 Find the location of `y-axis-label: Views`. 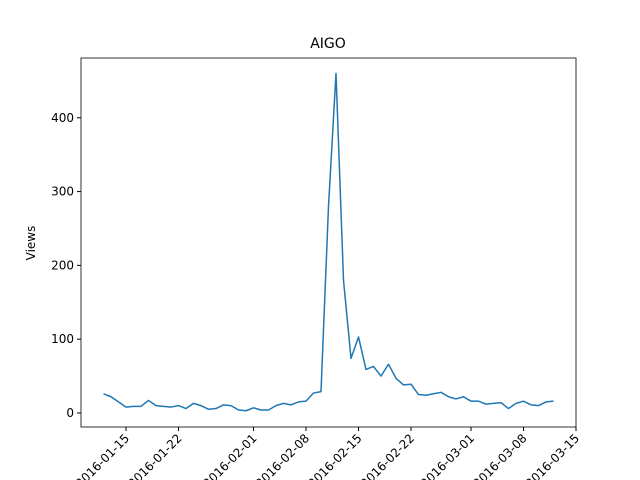

y-axis-label: Views is located at coordinates (31, 243).